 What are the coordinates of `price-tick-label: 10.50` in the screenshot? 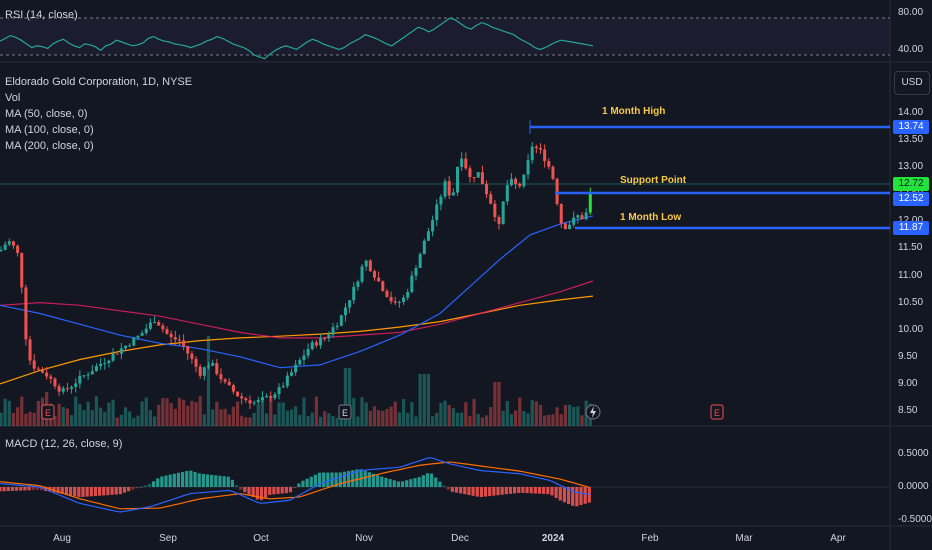 It's located at (911, 302).